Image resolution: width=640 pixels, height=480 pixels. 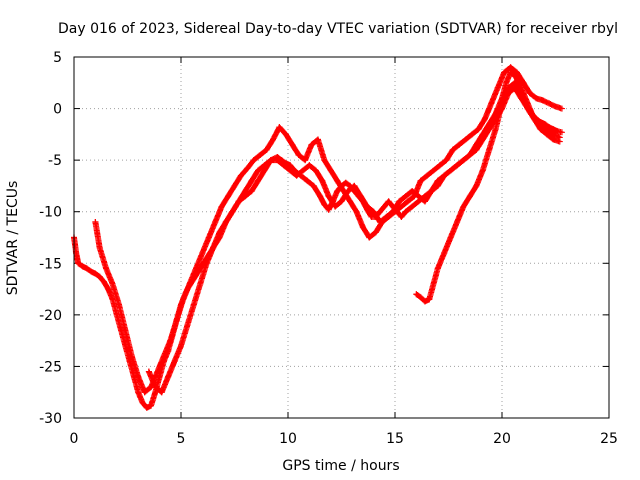 What do you see at coordinates (609, 439) in the screenshot?
I see `x-tick-label: 25` at bounding box center [609, 439].